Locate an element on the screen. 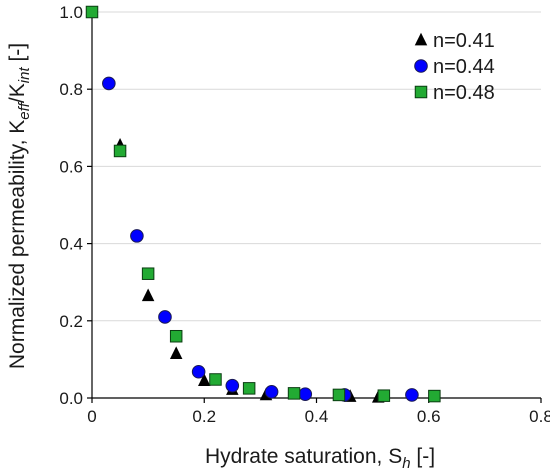 The height and width of the screenshot is (473, 550). y-tick-label: 0.6 is located at coordinates (71, 166).